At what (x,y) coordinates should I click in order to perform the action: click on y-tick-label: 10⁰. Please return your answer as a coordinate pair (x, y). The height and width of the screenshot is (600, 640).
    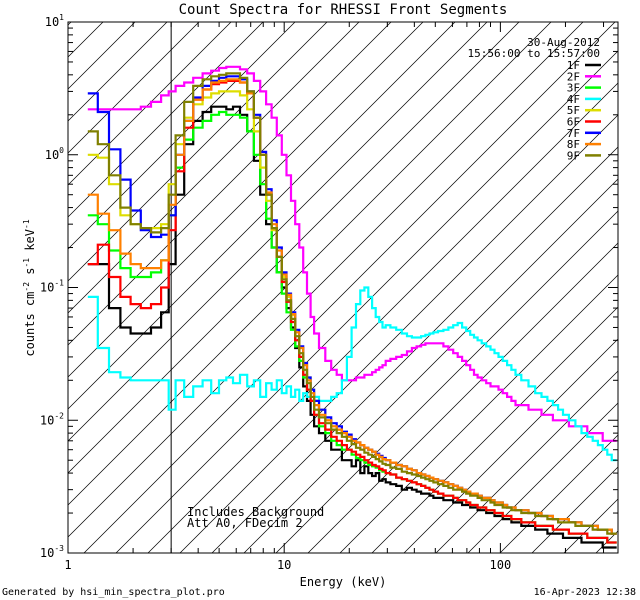
    Looking at the image, I should click on (54, 154).